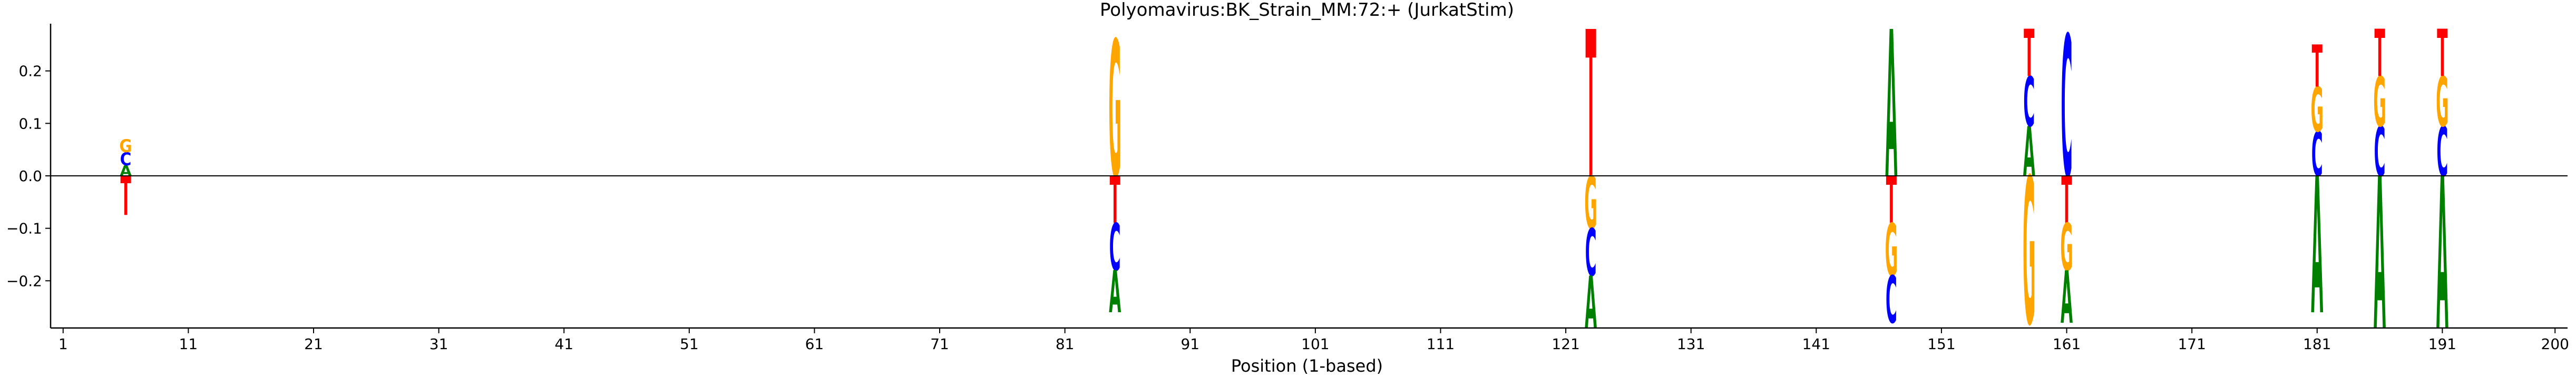 This screenshot has width=2576, height=378. I want to click on x-tick-label: 91, so click(1189, 344).